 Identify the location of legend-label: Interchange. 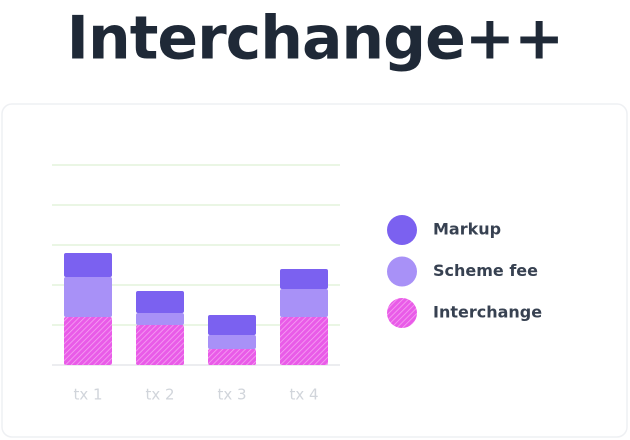
(487, 312).